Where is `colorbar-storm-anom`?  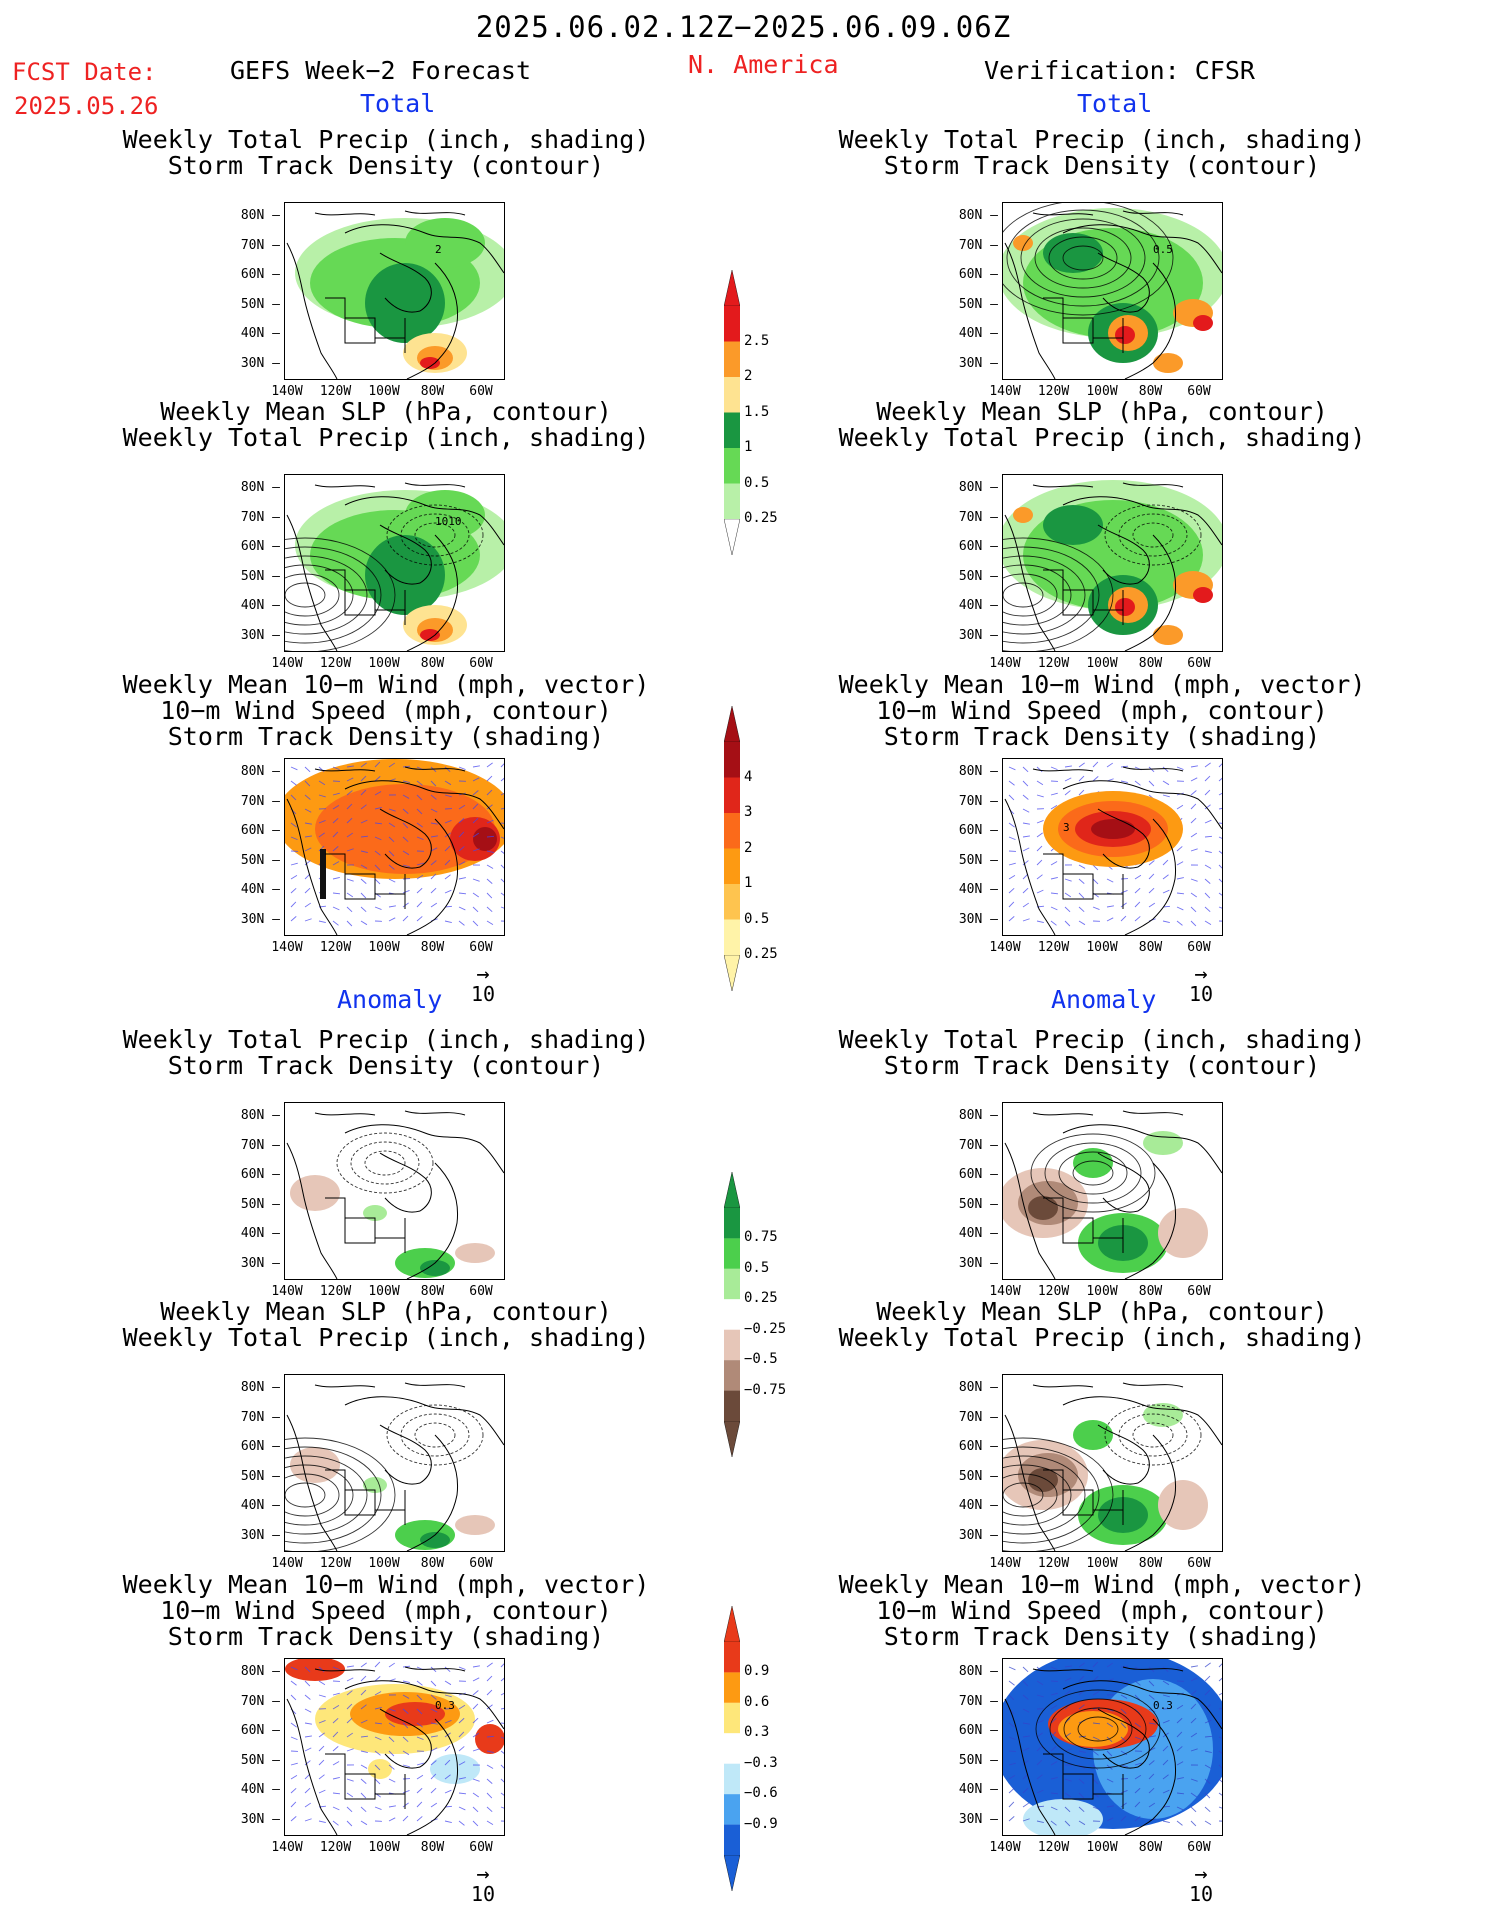
colorbar-storm-anom is located at coordinates (732, 1748).